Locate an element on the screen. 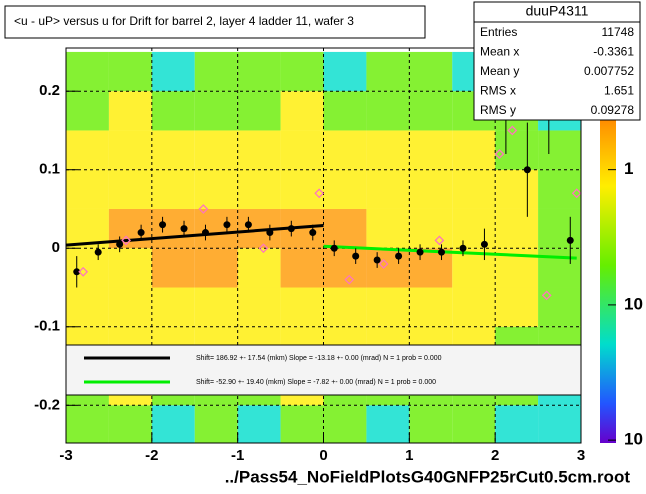  fit-line is located at coordinates (450, 252).